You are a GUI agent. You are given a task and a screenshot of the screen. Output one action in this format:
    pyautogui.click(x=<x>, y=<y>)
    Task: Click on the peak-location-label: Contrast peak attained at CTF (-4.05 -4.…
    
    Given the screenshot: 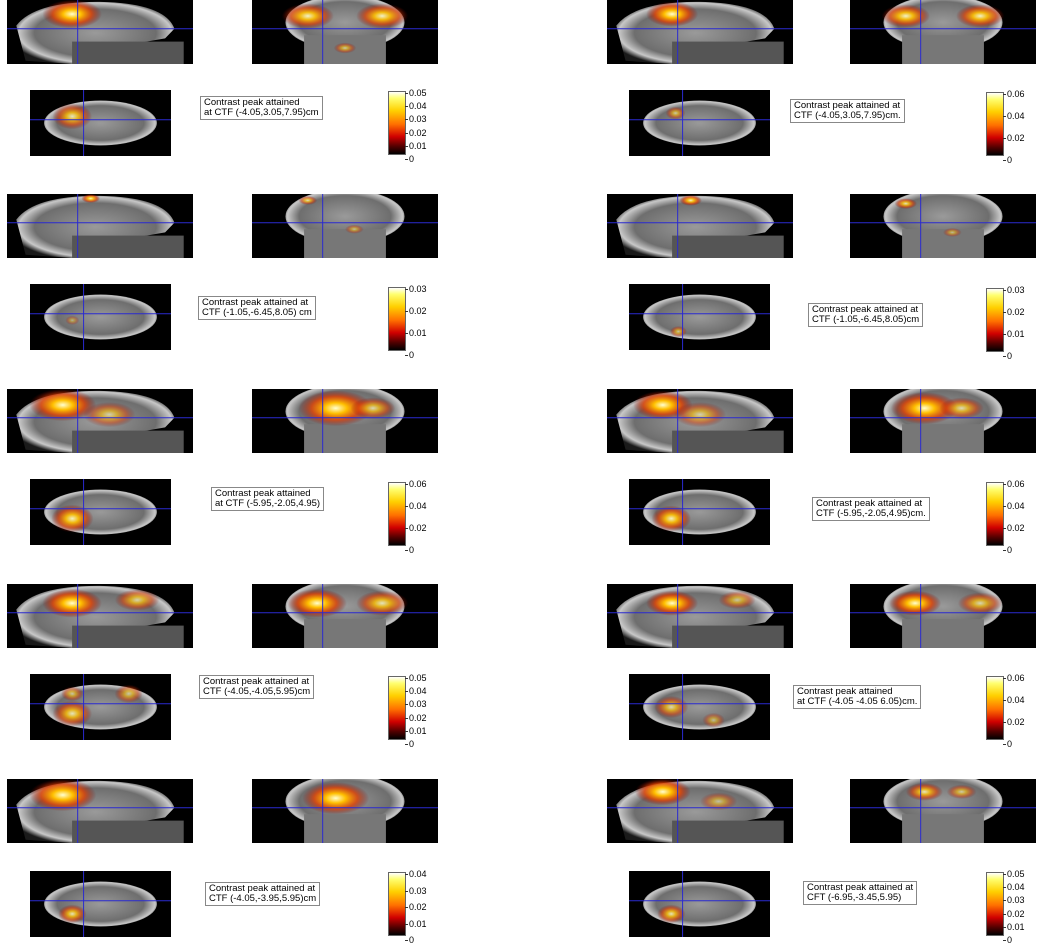 What is the action you would take?
    pyautogui.click(x=857, y=697)
    